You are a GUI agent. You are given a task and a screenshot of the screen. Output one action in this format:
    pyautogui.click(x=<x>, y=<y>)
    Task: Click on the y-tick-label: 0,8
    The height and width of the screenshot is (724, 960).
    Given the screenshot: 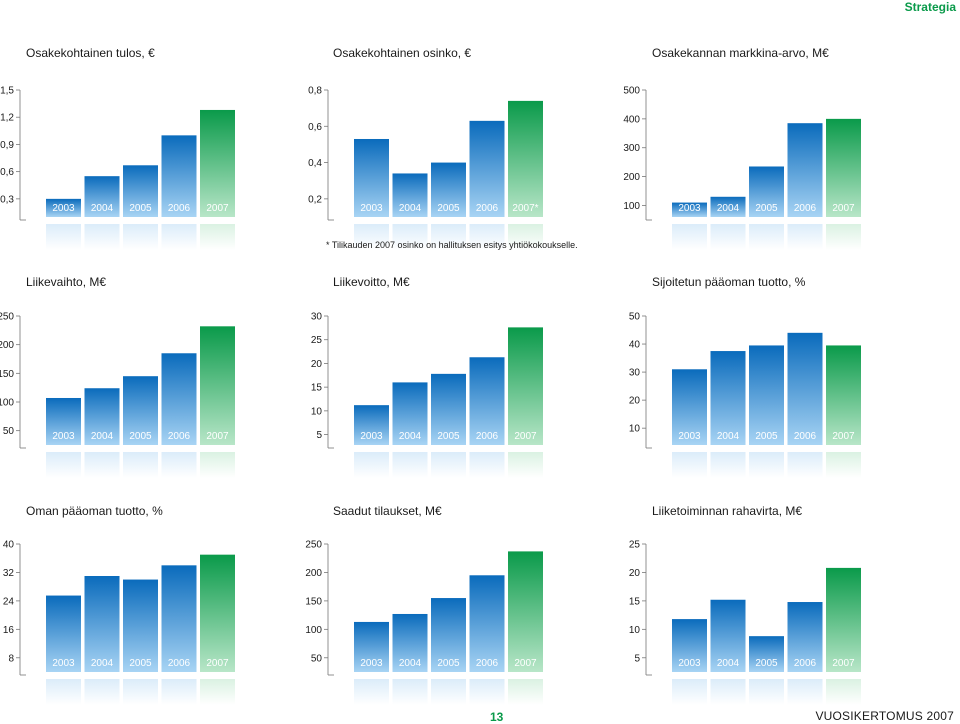 What is the action you would take?
    pyautogui.click(x=315, y=91)
    